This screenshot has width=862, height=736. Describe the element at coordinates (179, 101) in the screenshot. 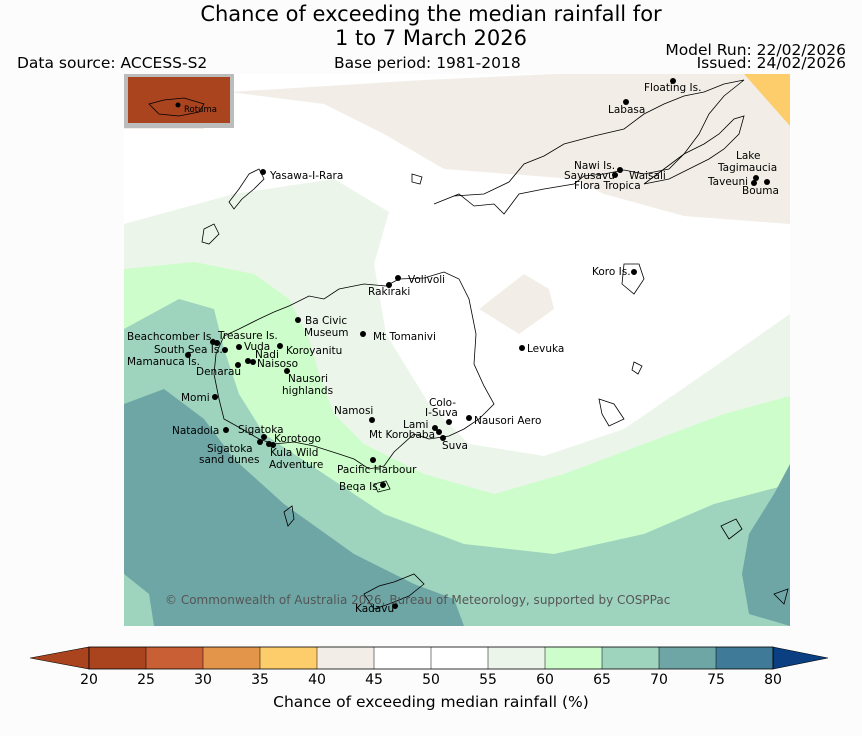

I see `inset-rotuma: Rotuma` at that location.